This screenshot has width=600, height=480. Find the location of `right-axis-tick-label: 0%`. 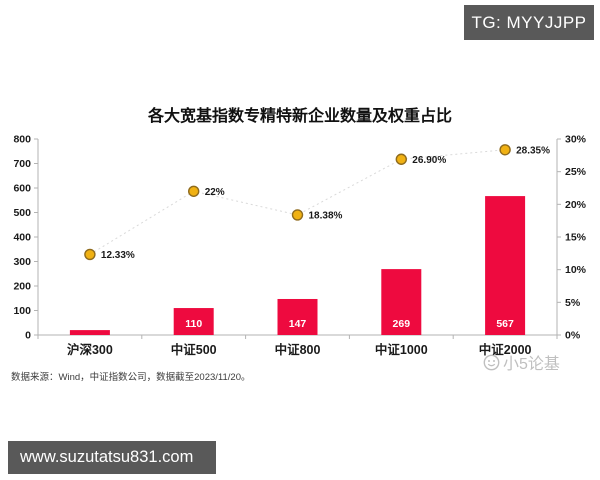

right-axis-tick-label: 0% is located at coordinates (573, 336).